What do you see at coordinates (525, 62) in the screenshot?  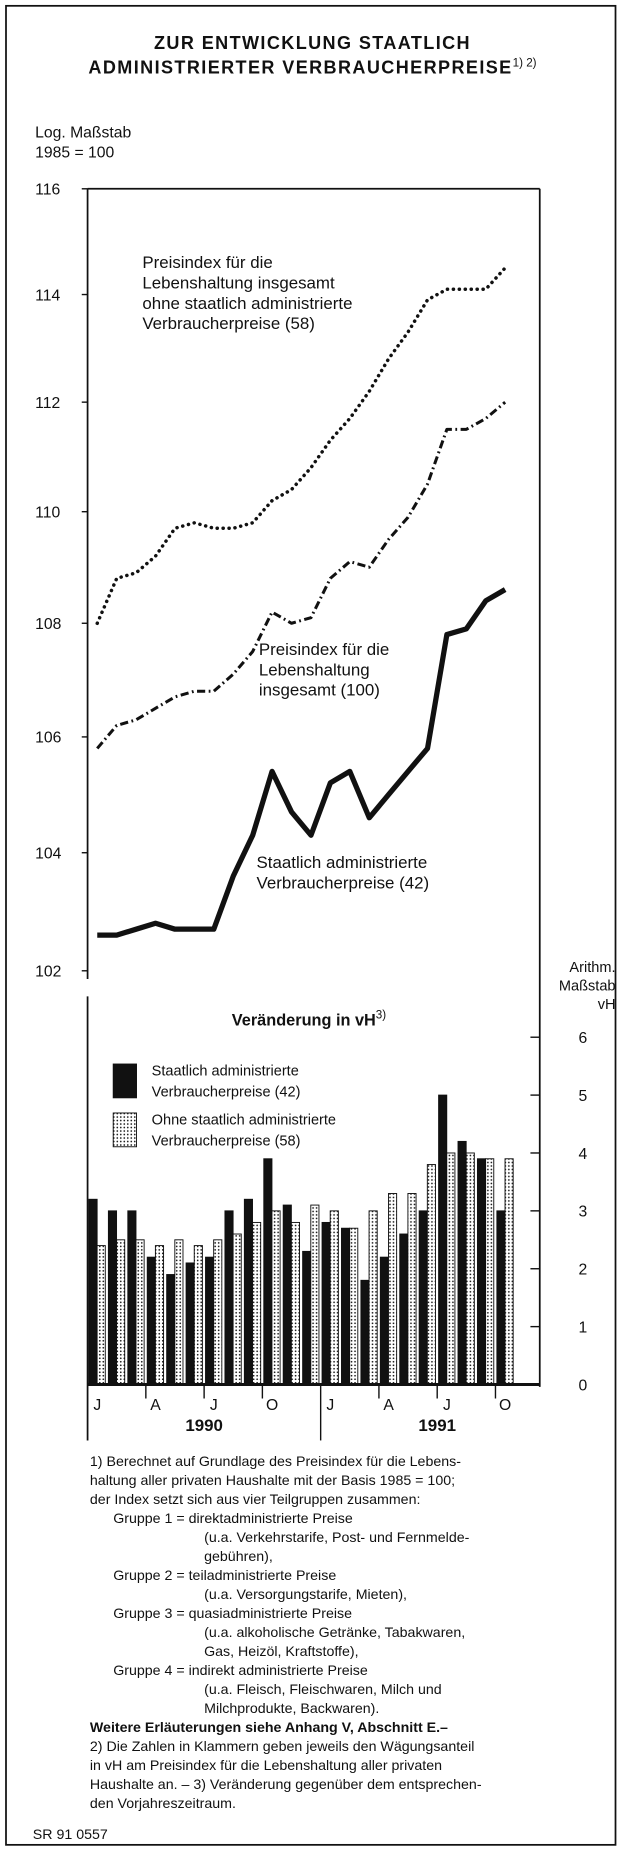 I see `title-note: 1) 2)` at bounding box center [525, 62].